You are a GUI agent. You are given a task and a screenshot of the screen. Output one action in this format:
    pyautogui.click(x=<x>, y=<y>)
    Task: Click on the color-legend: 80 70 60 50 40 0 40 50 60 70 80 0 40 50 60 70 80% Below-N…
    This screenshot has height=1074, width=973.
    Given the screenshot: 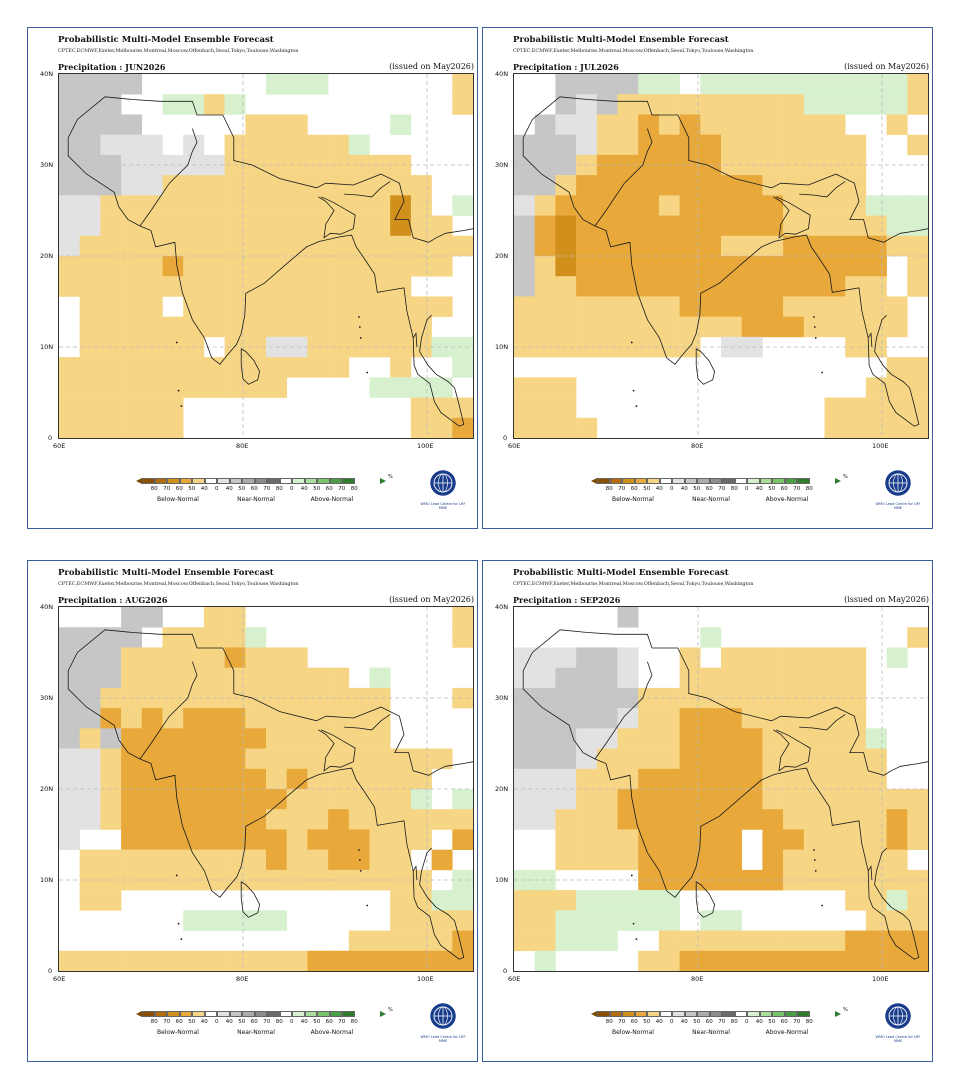 What is the action you would take?
    pyautogui.click(x=266, y=1027)
    